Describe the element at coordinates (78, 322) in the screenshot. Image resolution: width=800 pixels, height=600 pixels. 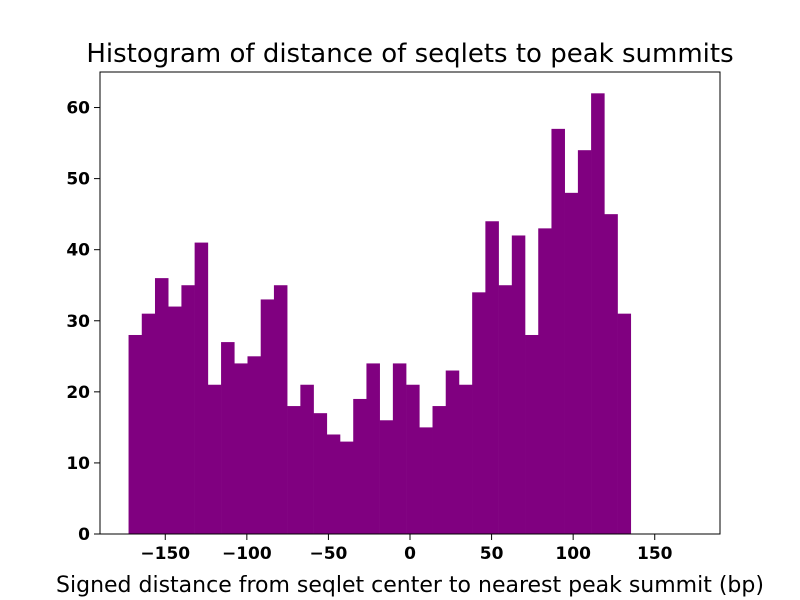
I see `y-tick-label: 30` at that location.